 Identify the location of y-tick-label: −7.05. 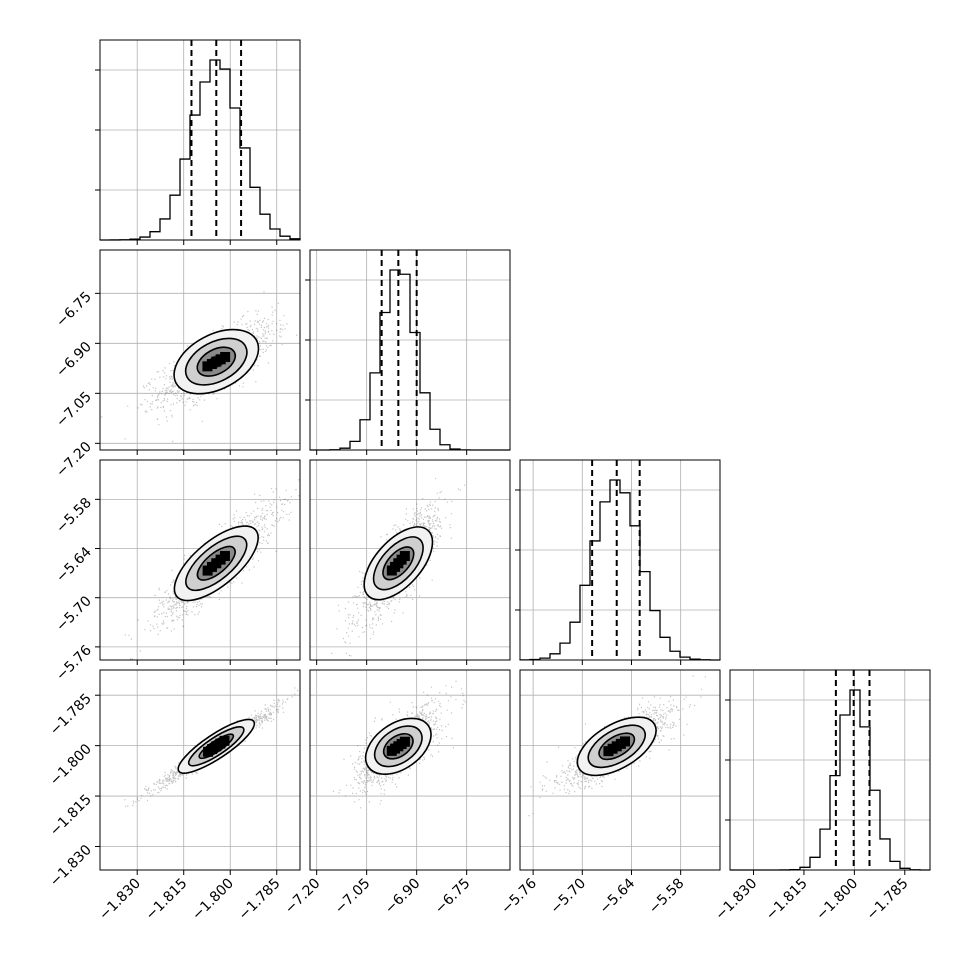
(74, 410).